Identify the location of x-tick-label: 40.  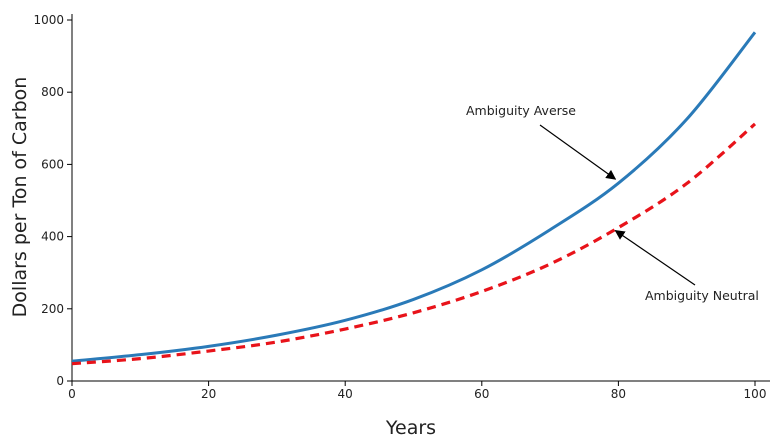
(345, 394).